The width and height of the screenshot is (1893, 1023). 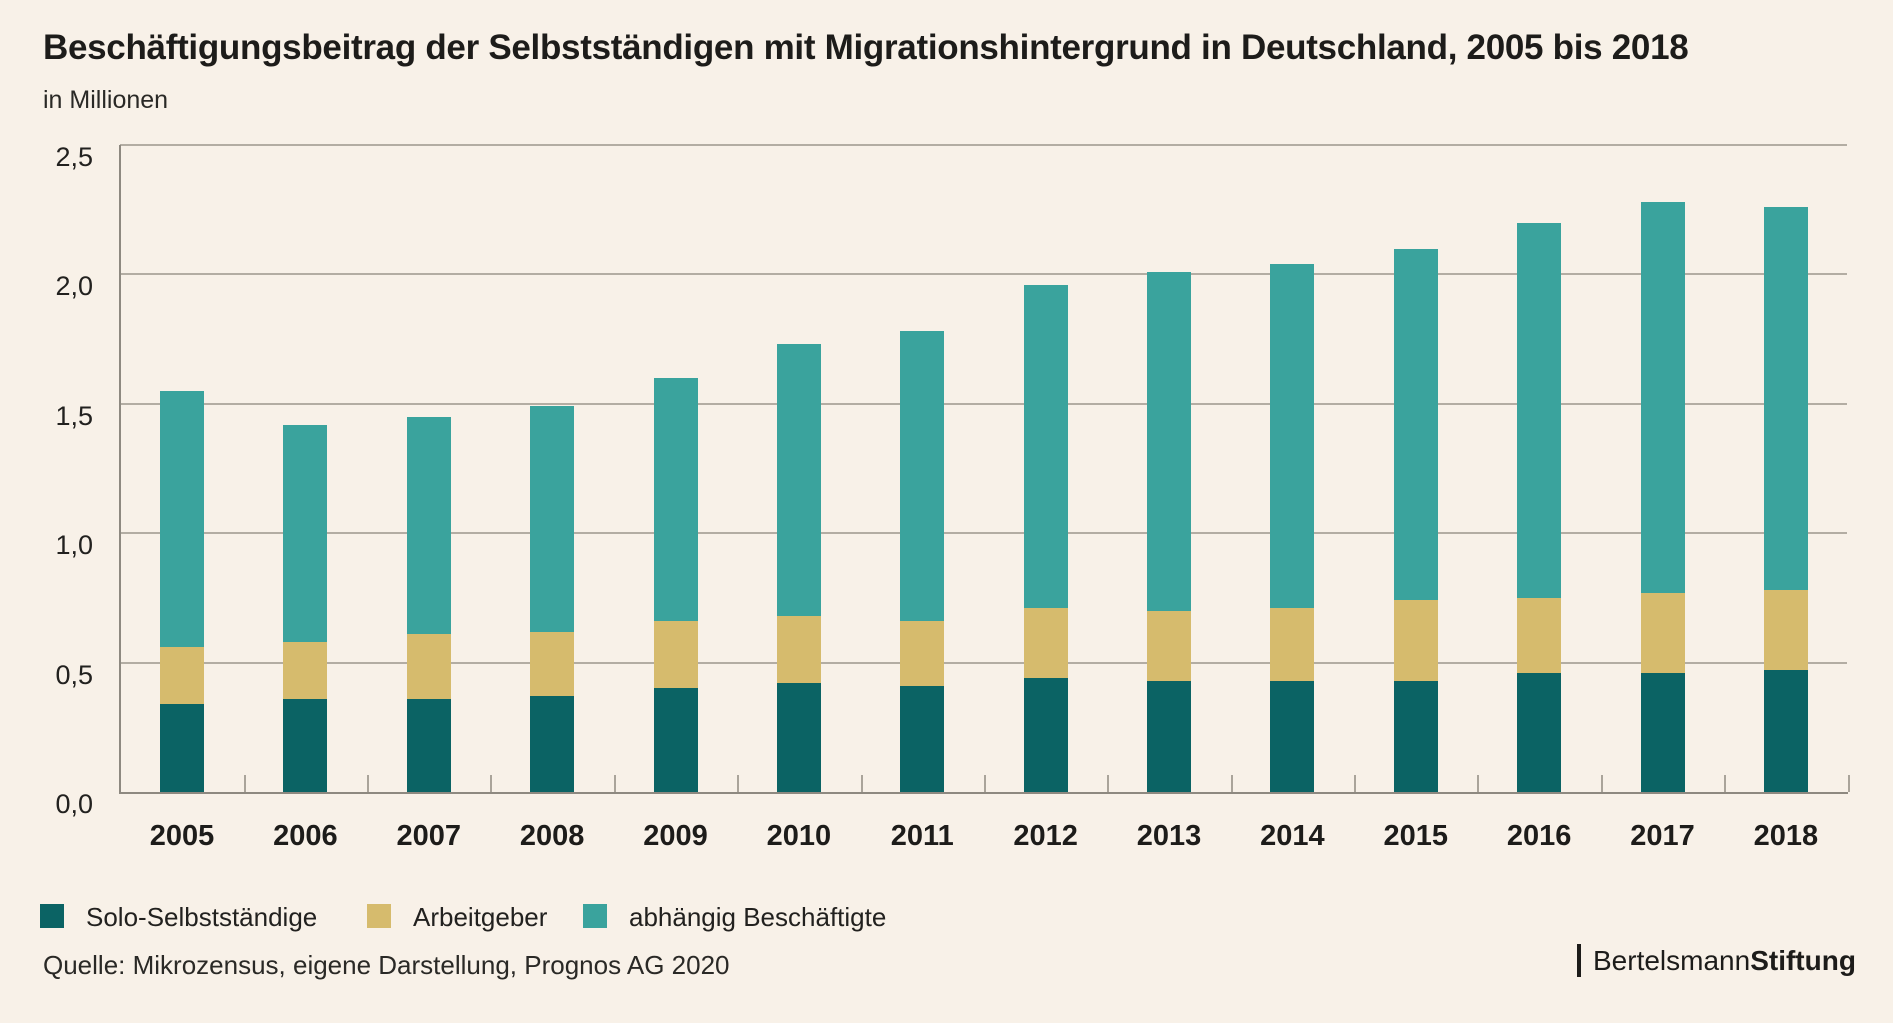 What do you see at coordinates (52, 916) in the screenshot?
I see `legend-swatch-Solo-Selbstständige` at bounding box center [52, 916].